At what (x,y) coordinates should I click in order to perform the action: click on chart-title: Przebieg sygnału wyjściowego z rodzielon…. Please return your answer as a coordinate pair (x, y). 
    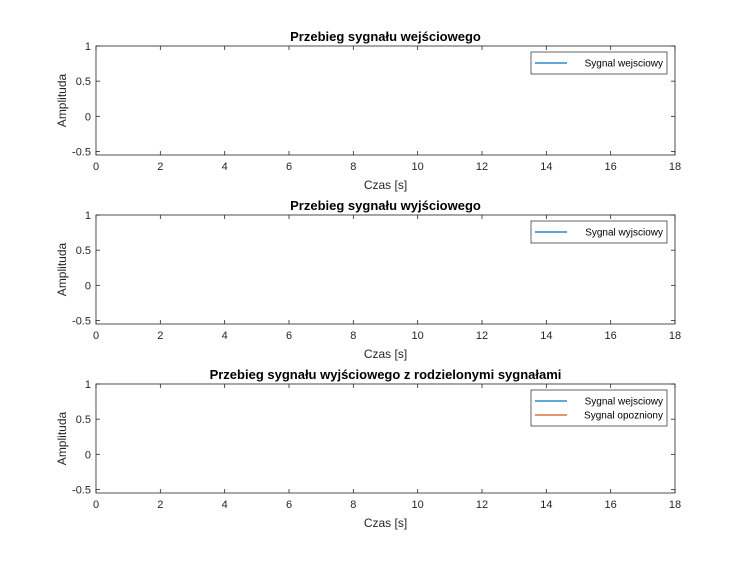
    Looking at the image, I should click on (386, 374).